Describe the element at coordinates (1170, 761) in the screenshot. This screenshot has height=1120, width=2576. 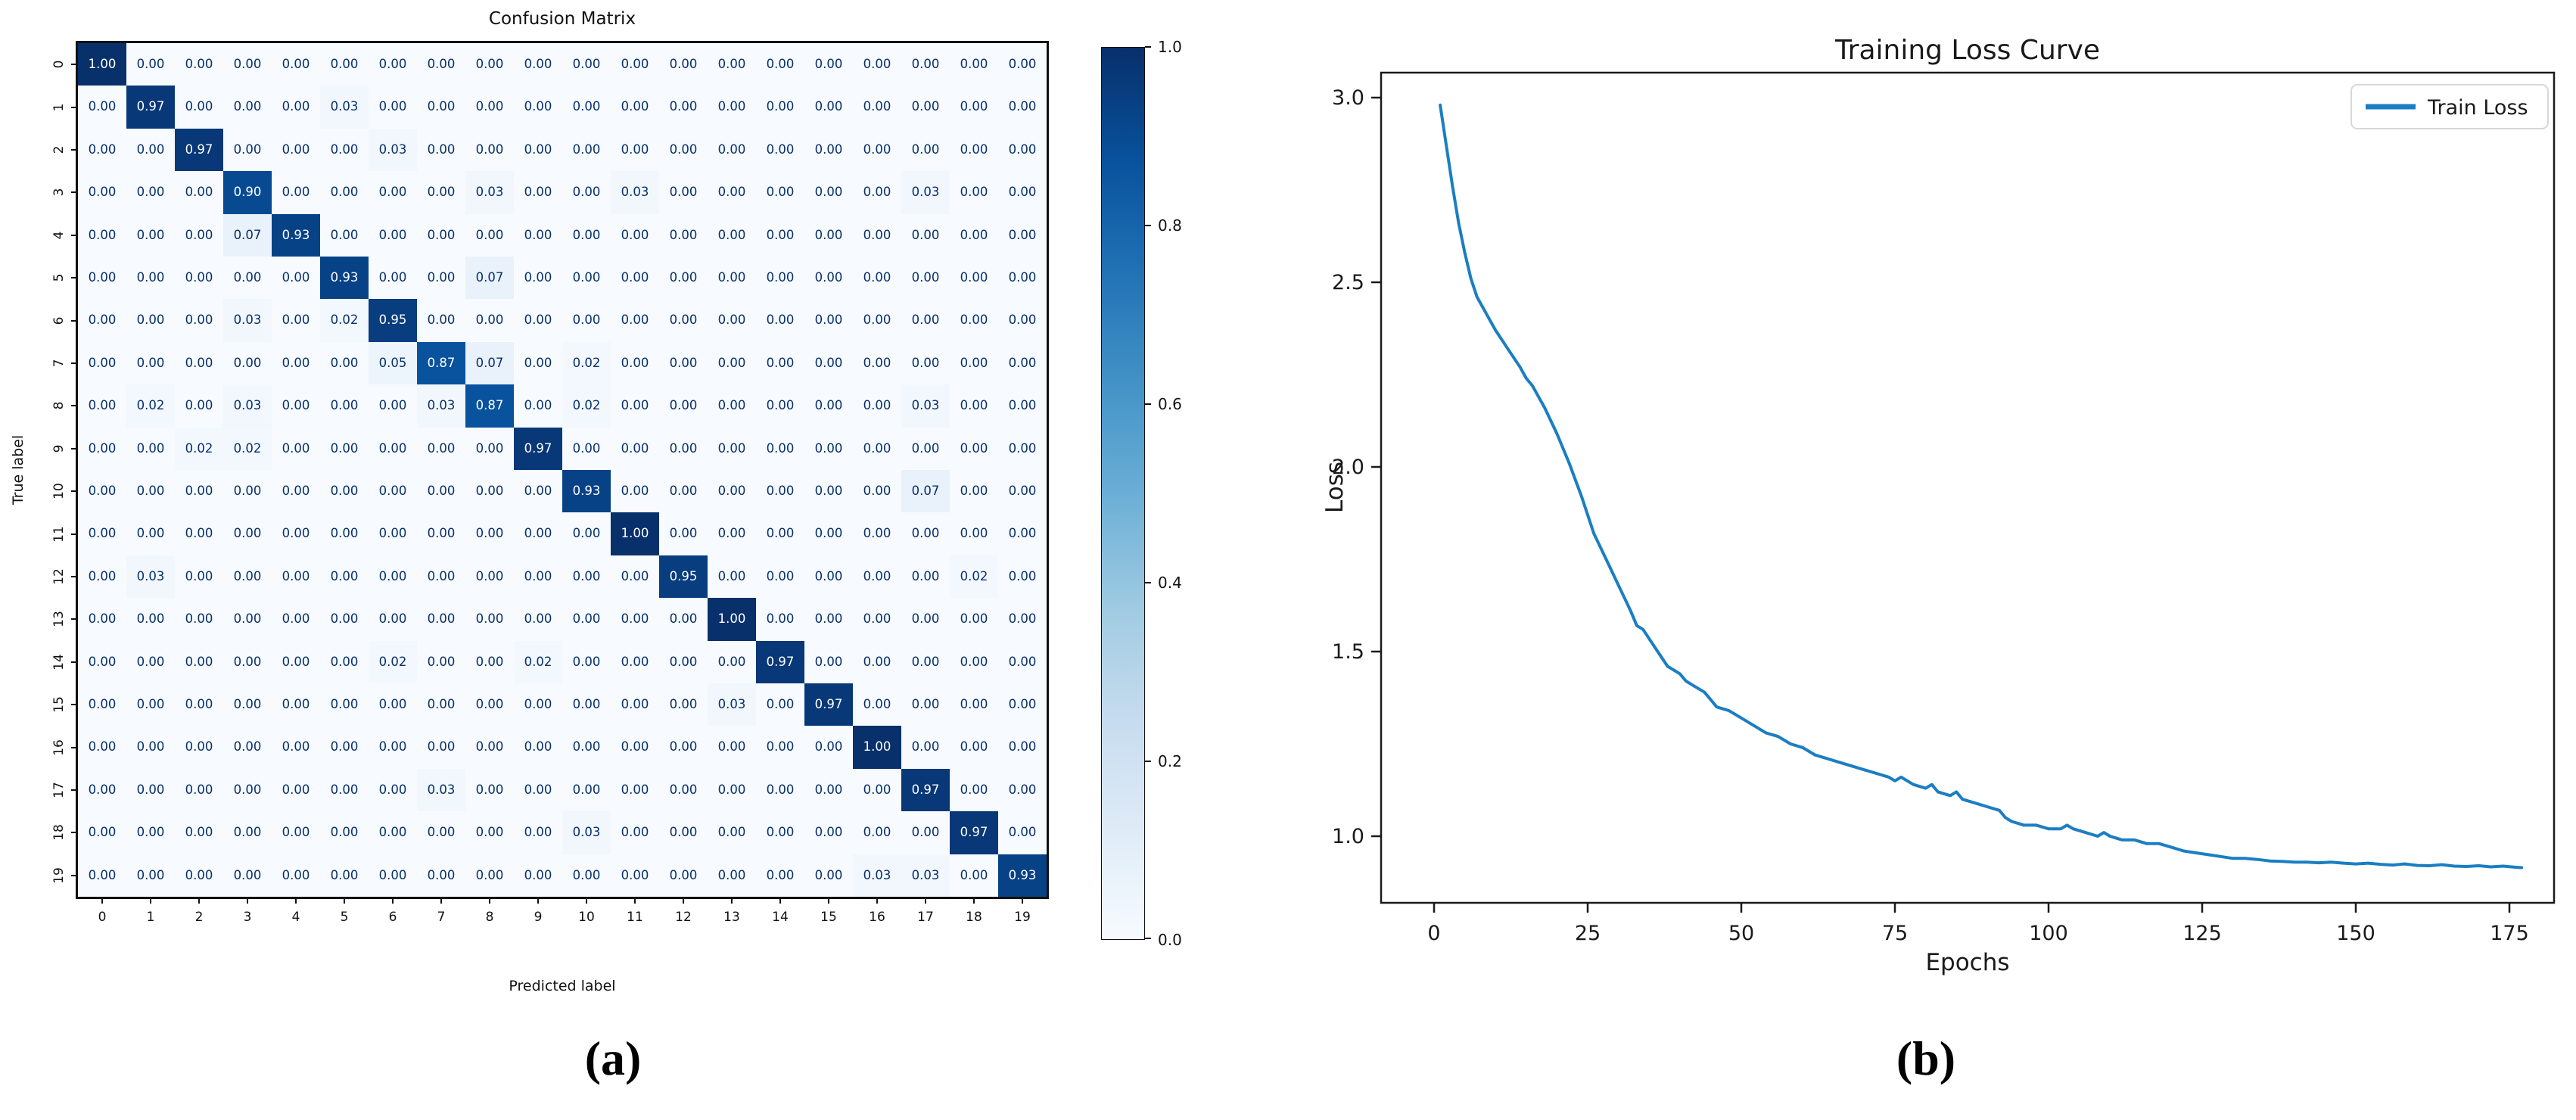
I see `colorbar-tick-label: 0.2` at that location.